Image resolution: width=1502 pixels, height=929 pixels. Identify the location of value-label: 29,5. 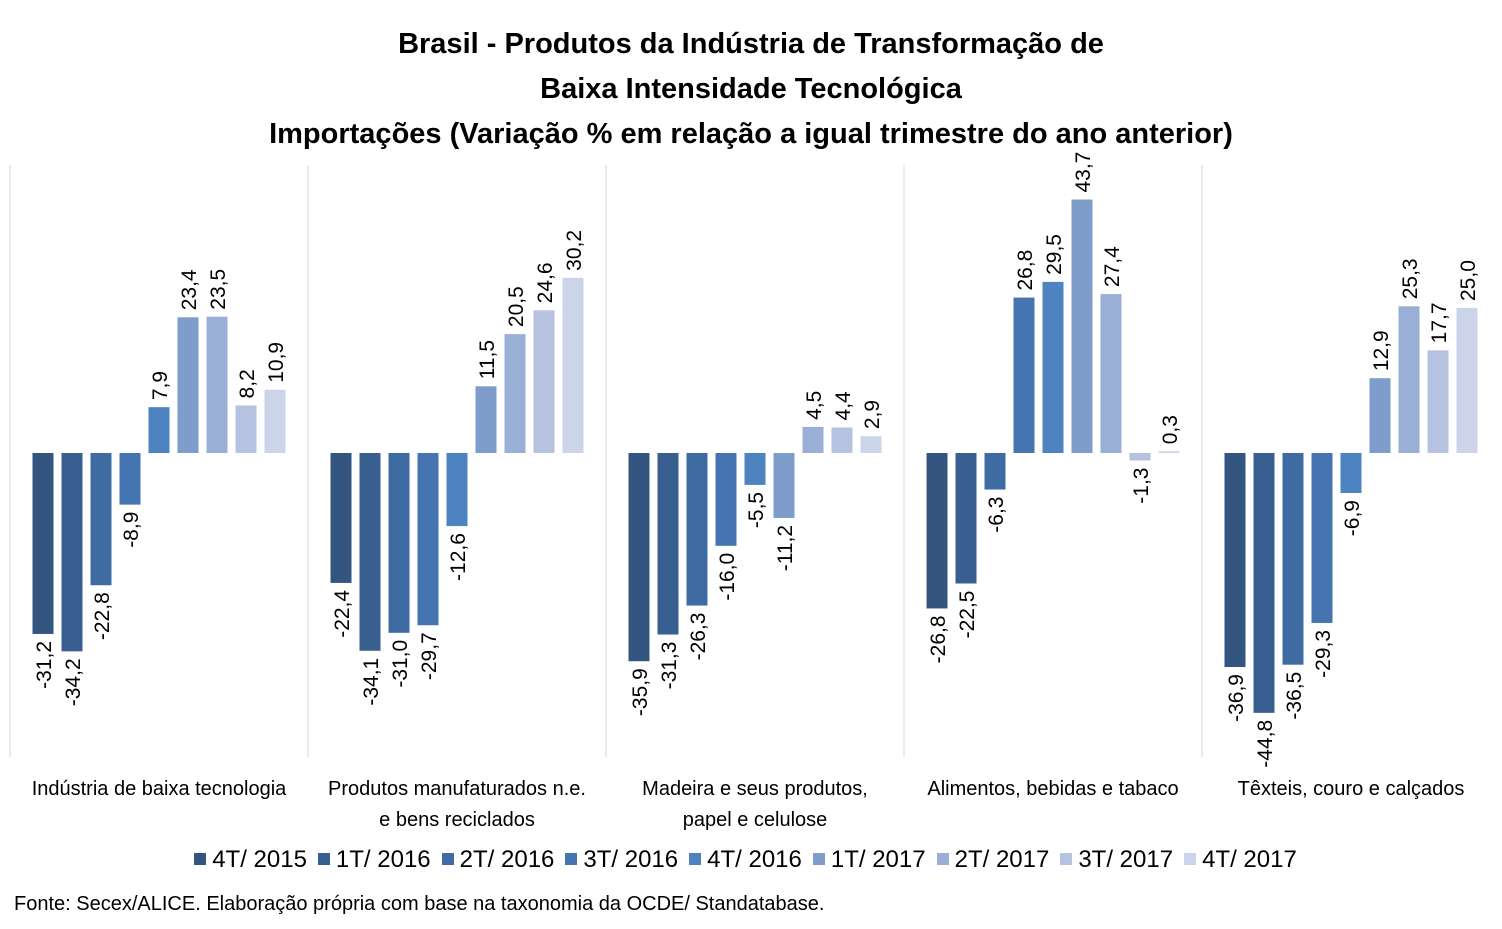
(1054, 254).